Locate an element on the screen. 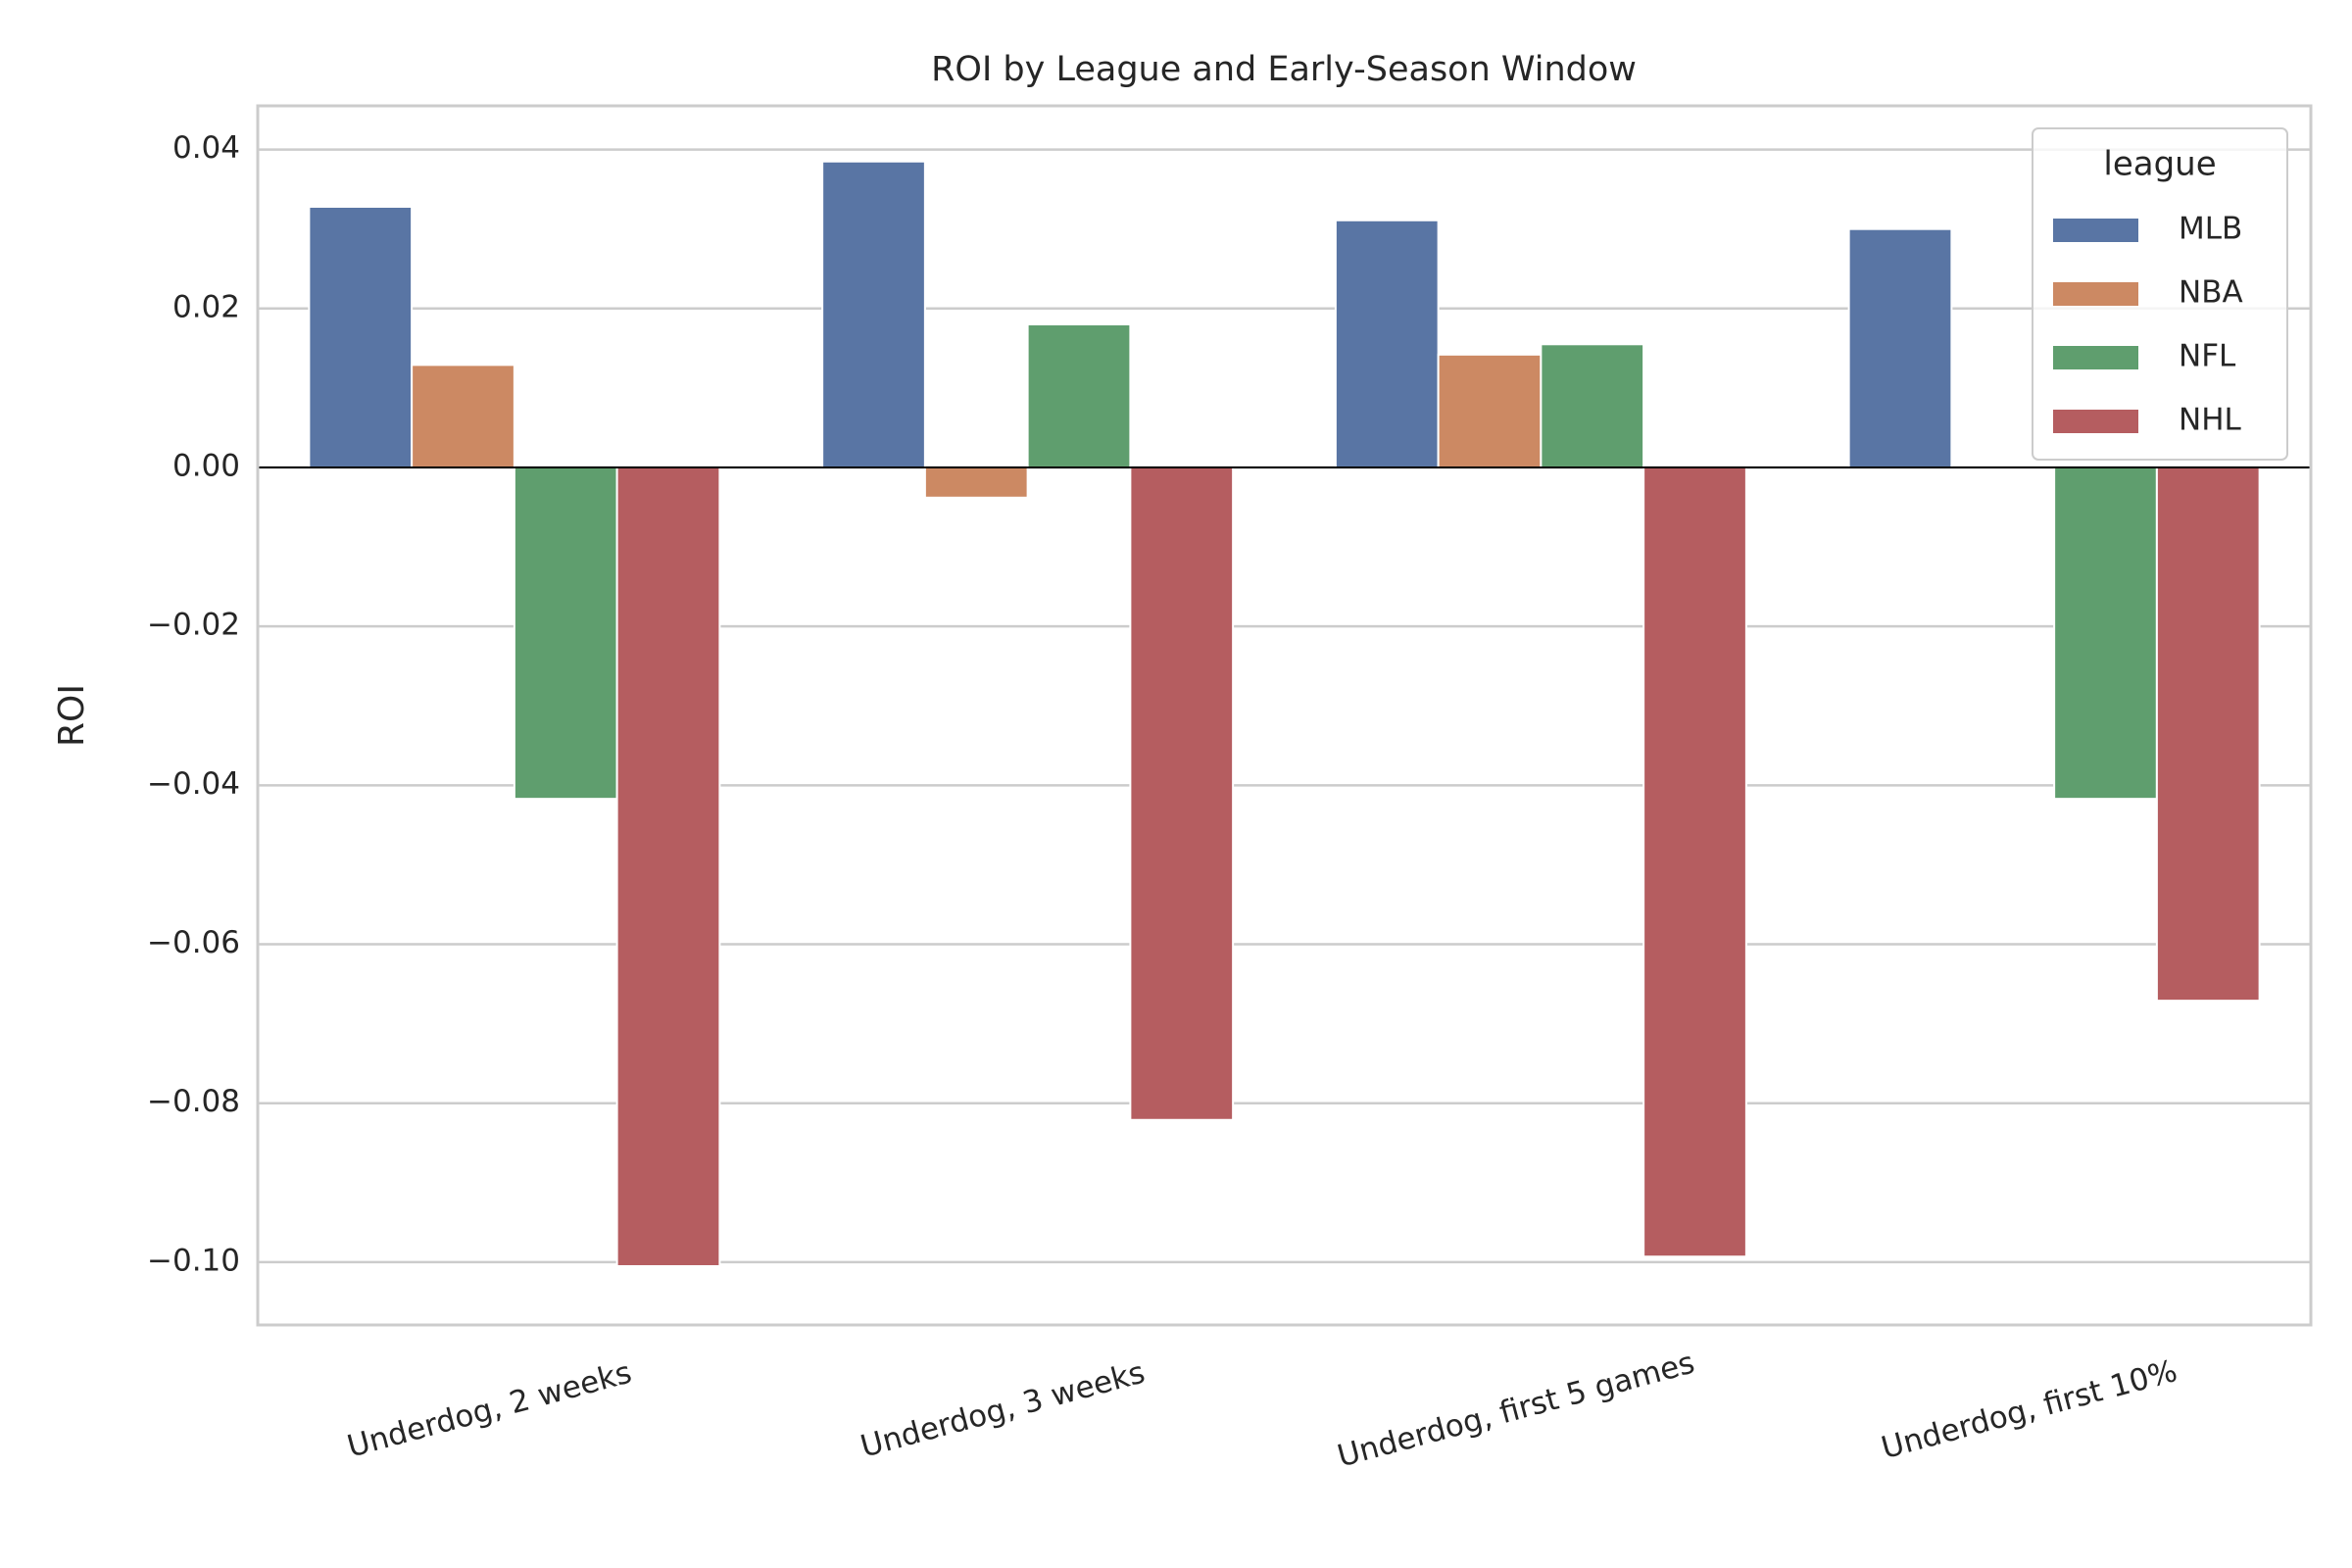 The height and width of the screenshot is (1568, 2352). legend: league MLB NBA NFL NHL is located at coordinates (2160, 294).